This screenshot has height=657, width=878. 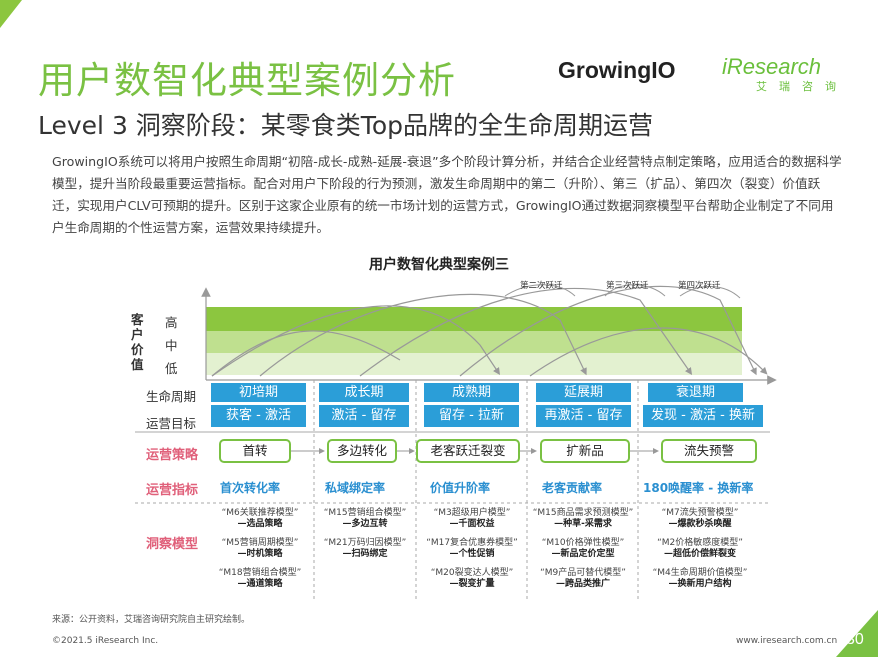 What do you see at coordinates (258, 416) in the screenshot?
I see `goal-box-1: 获客 - 激活` at bounding box center [258, 416].